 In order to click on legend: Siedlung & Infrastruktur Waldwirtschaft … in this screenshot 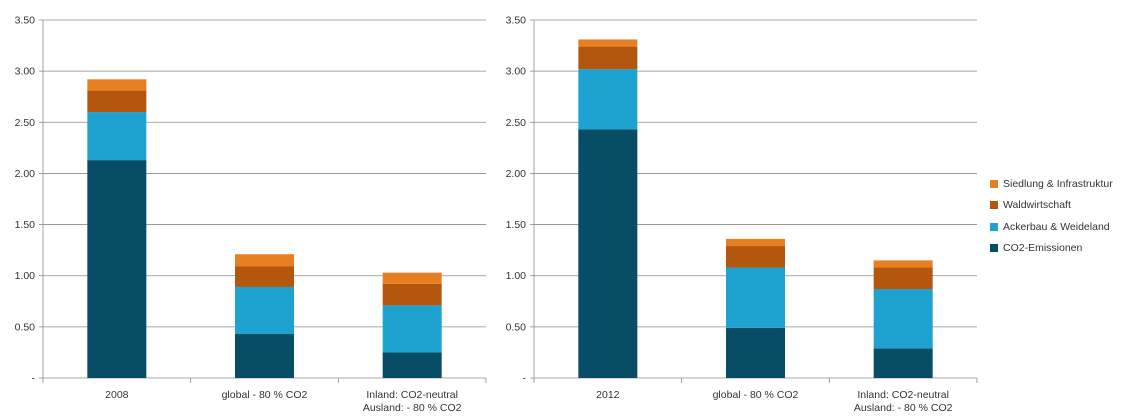, I will do `click(1051, 221)`.